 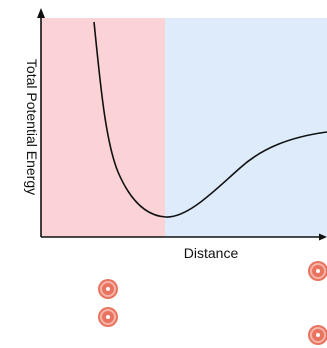 I want to click on y-axis-label: Total Potential Energy, so click(x=32, y=127).